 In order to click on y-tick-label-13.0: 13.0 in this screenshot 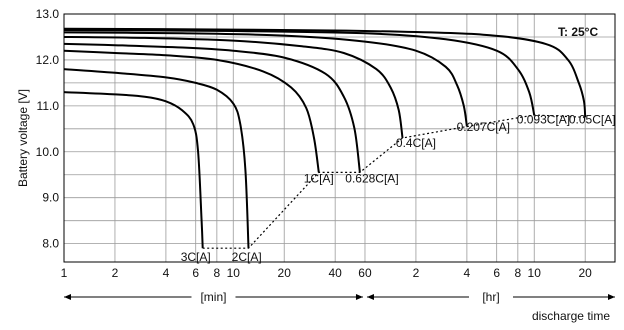, I will do `click(48, 14)`.